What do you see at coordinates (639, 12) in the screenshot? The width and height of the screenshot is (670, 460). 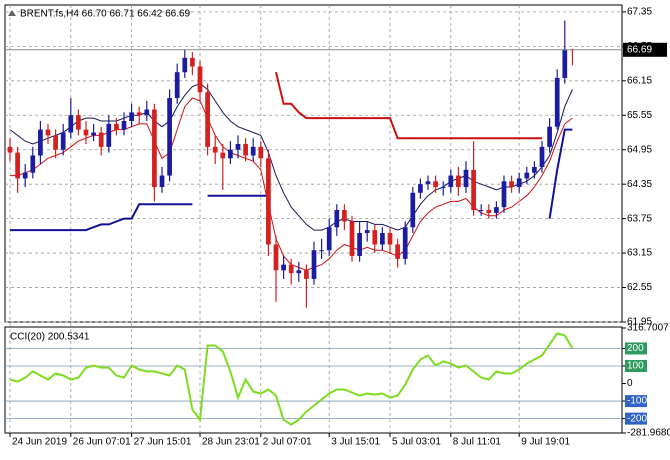 I see `y-tick-label: 67.35` at bounding box center [639, 12].